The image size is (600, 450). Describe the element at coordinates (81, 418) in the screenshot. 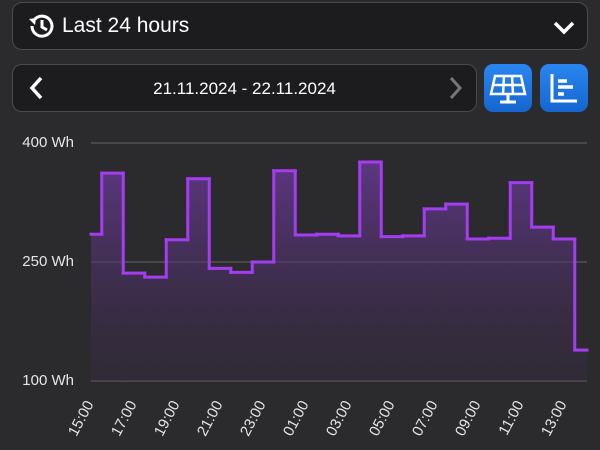

I see `x-tick-label: 15:00` at that location.